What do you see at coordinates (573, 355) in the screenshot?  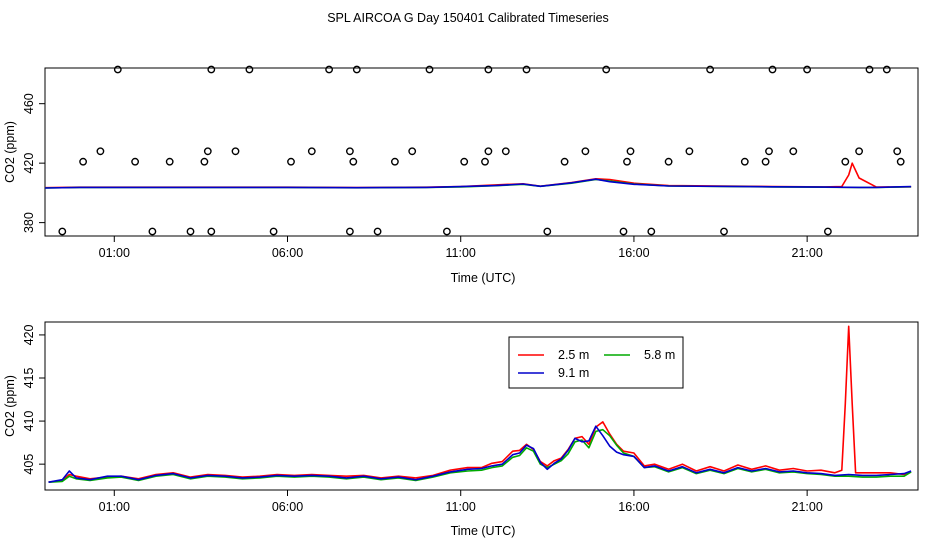 I see `legend-label: 2.5 m` at bounding box center [573, 355].